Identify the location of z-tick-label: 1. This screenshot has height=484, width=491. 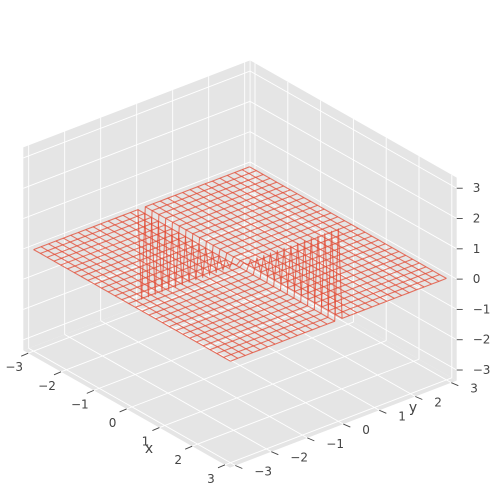
(477, 249).